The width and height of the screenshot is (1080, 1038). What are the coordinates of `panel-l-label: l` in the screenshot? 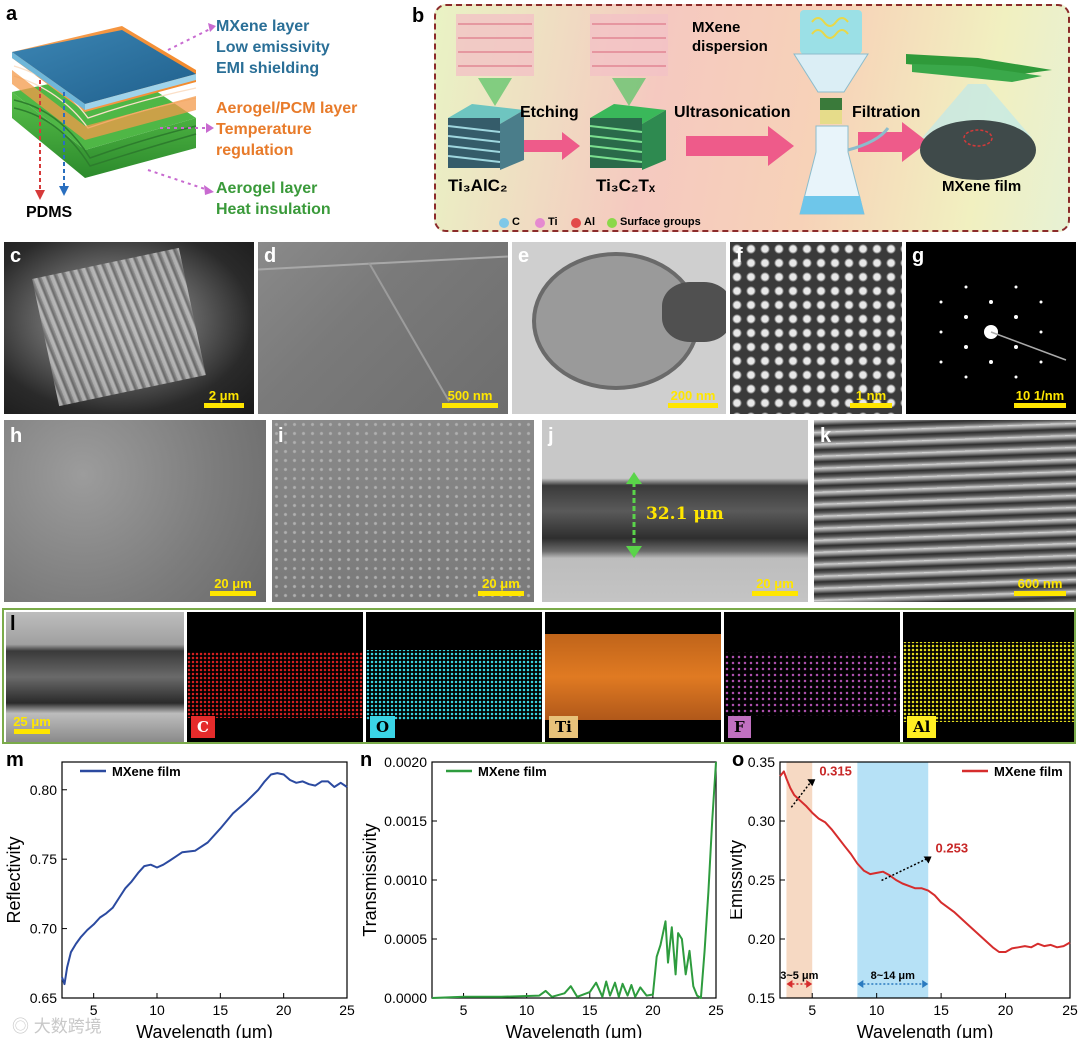 It's located at (13, 624).